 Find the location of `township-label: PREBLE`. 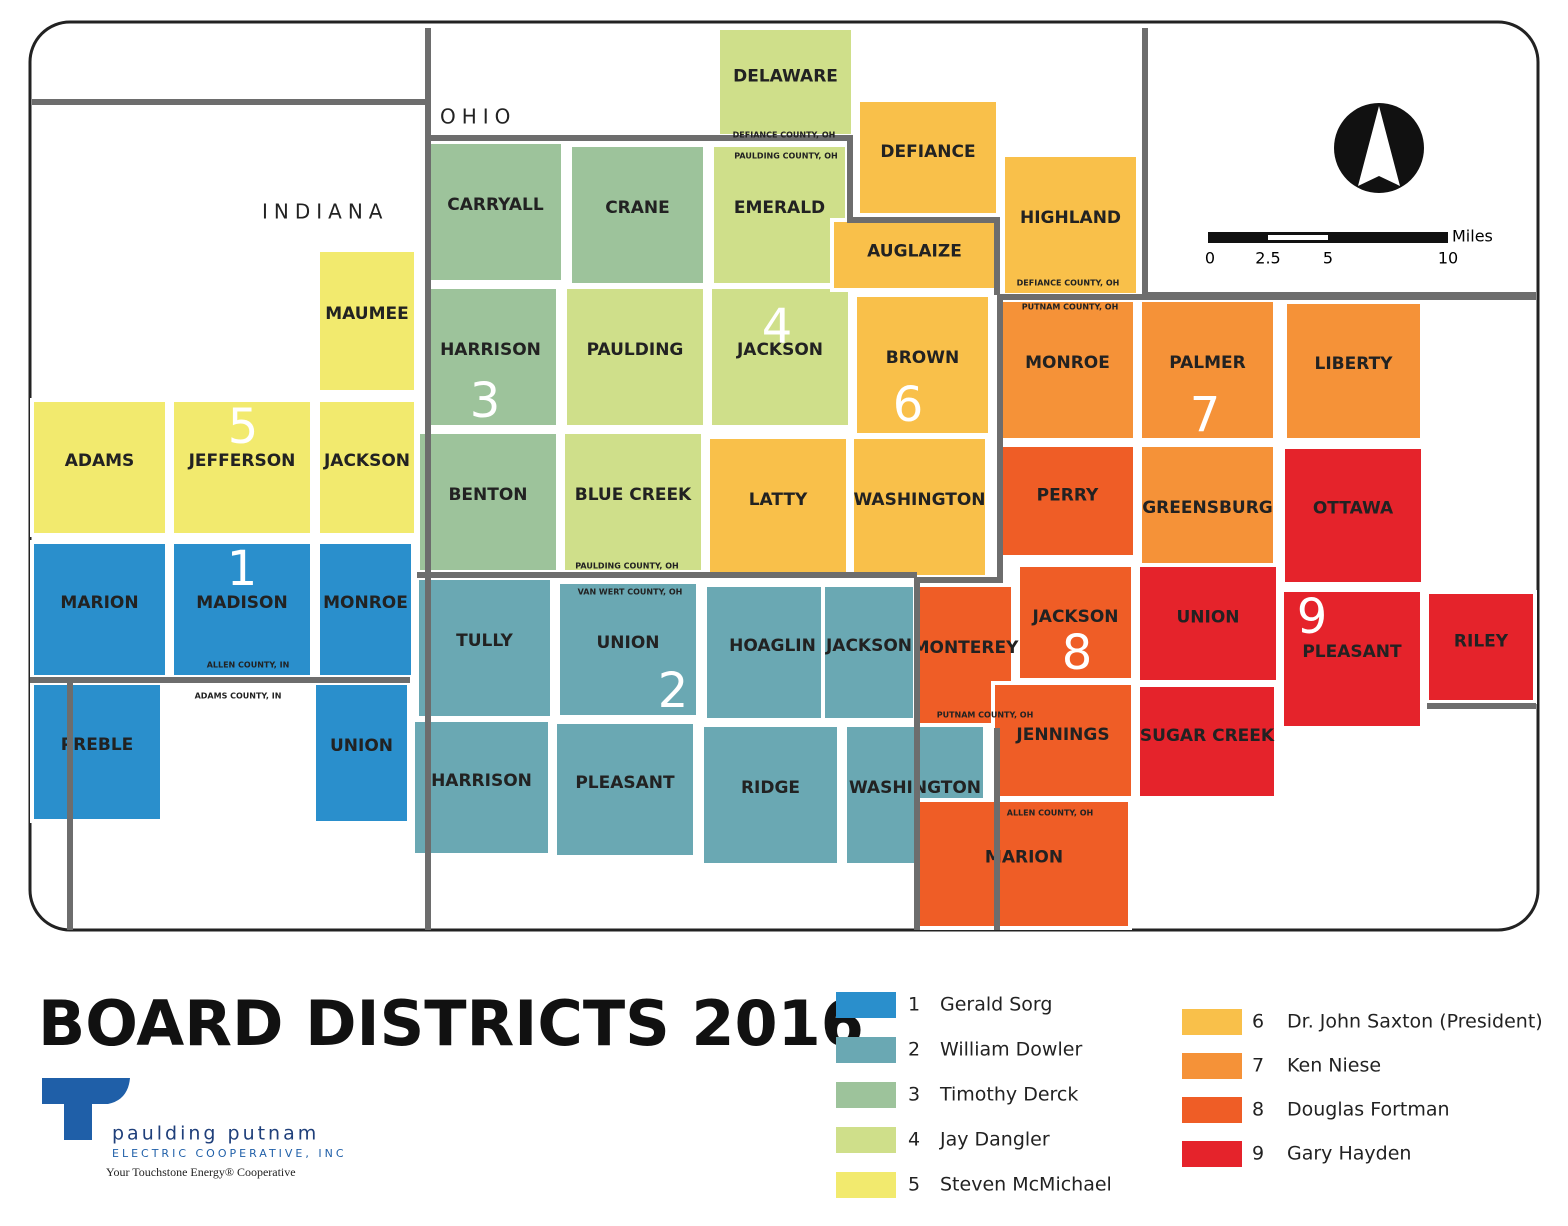

township-label: PREBLE is located at coordinates (97, 745).